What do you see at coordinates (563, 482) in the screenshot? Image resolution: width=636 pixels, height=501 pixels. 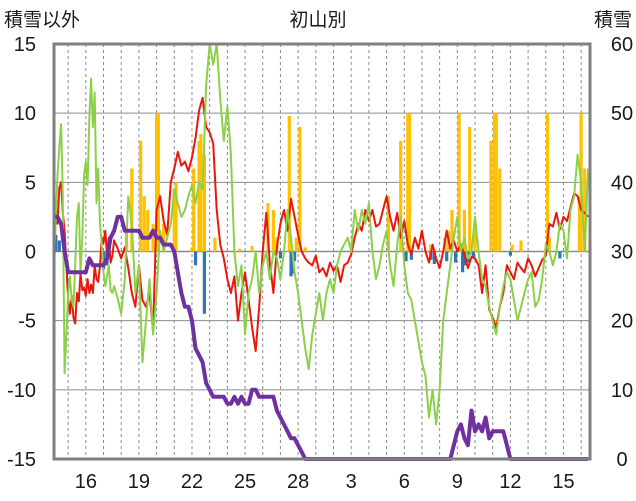 I see `x-tick-label: 15` at bounding box center [563, 482].